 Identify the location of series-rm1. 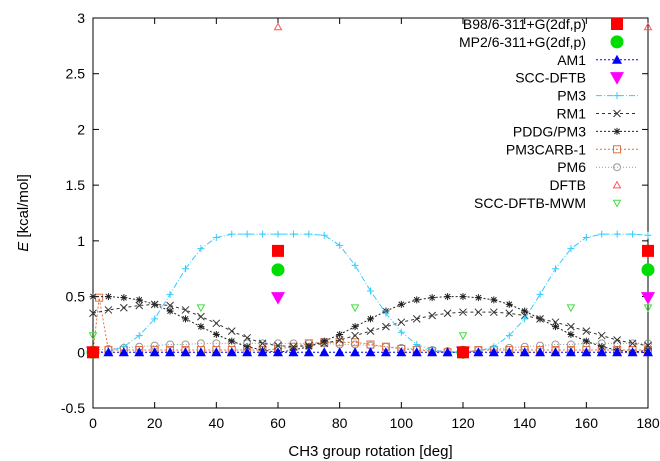
(370, 325).